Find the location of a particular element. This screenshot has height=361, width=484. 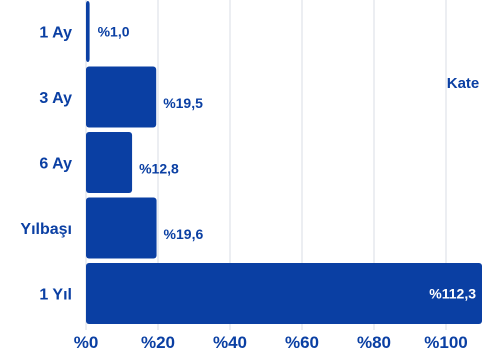

category-label-2: 3 Ay is located at coordinates (55, 98).